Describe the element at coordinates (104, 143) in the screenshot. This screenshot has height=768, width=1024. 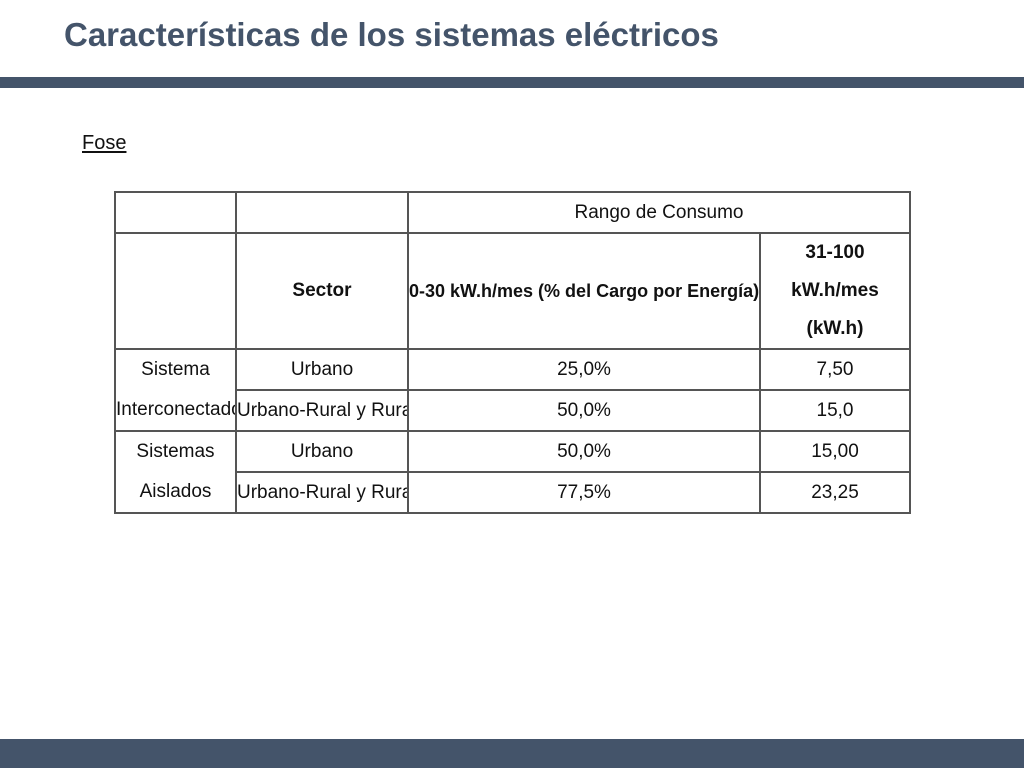
I see `slide-subtitle: Fose` at that location.